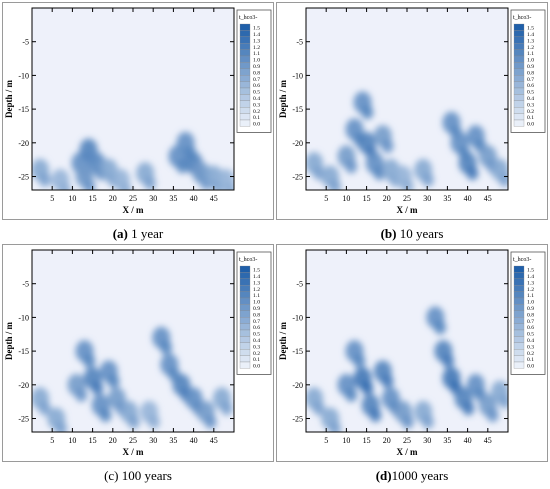 This screenshot has height=489, width=550. What do you see at coordinates (420, 475) in the screenshot?
I see `caption-text: 1000 years` at bounding box center [420, 475].